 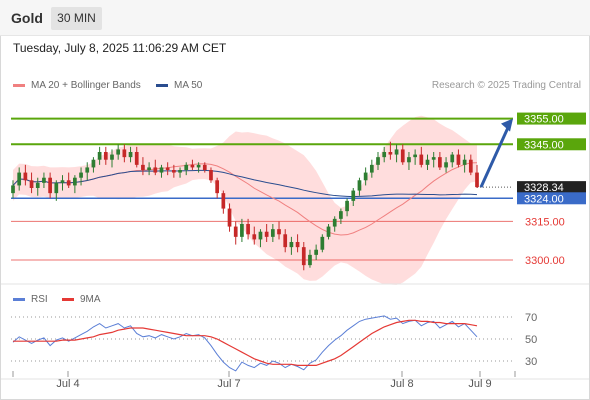 I want to click on rsi-ma-line, so click(x=245, y=342).